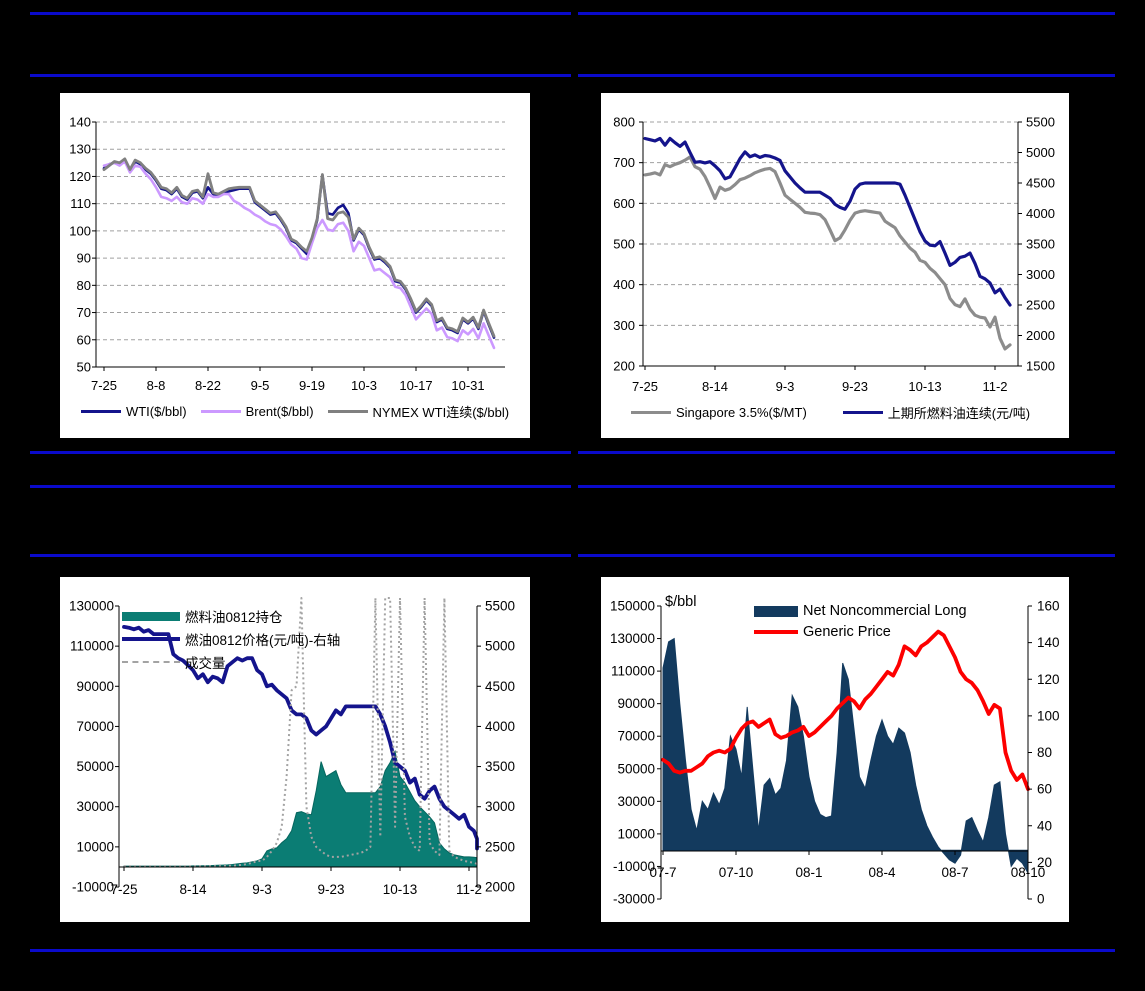 This screenshot has height=991, width=1145. I want to click on series-area, so click(845, 756).